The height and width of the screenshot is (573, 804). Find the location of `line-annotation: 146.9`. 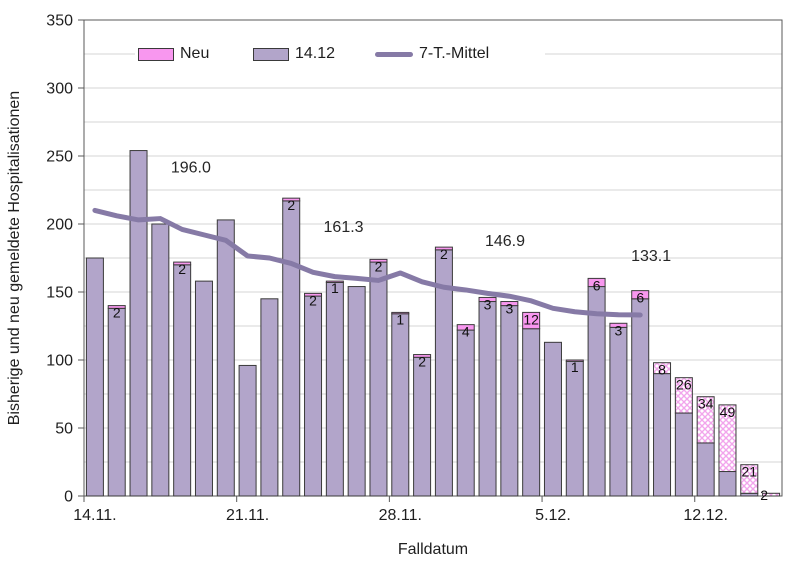

line-annotation: 146.9 is located at coordinates (505, 241).